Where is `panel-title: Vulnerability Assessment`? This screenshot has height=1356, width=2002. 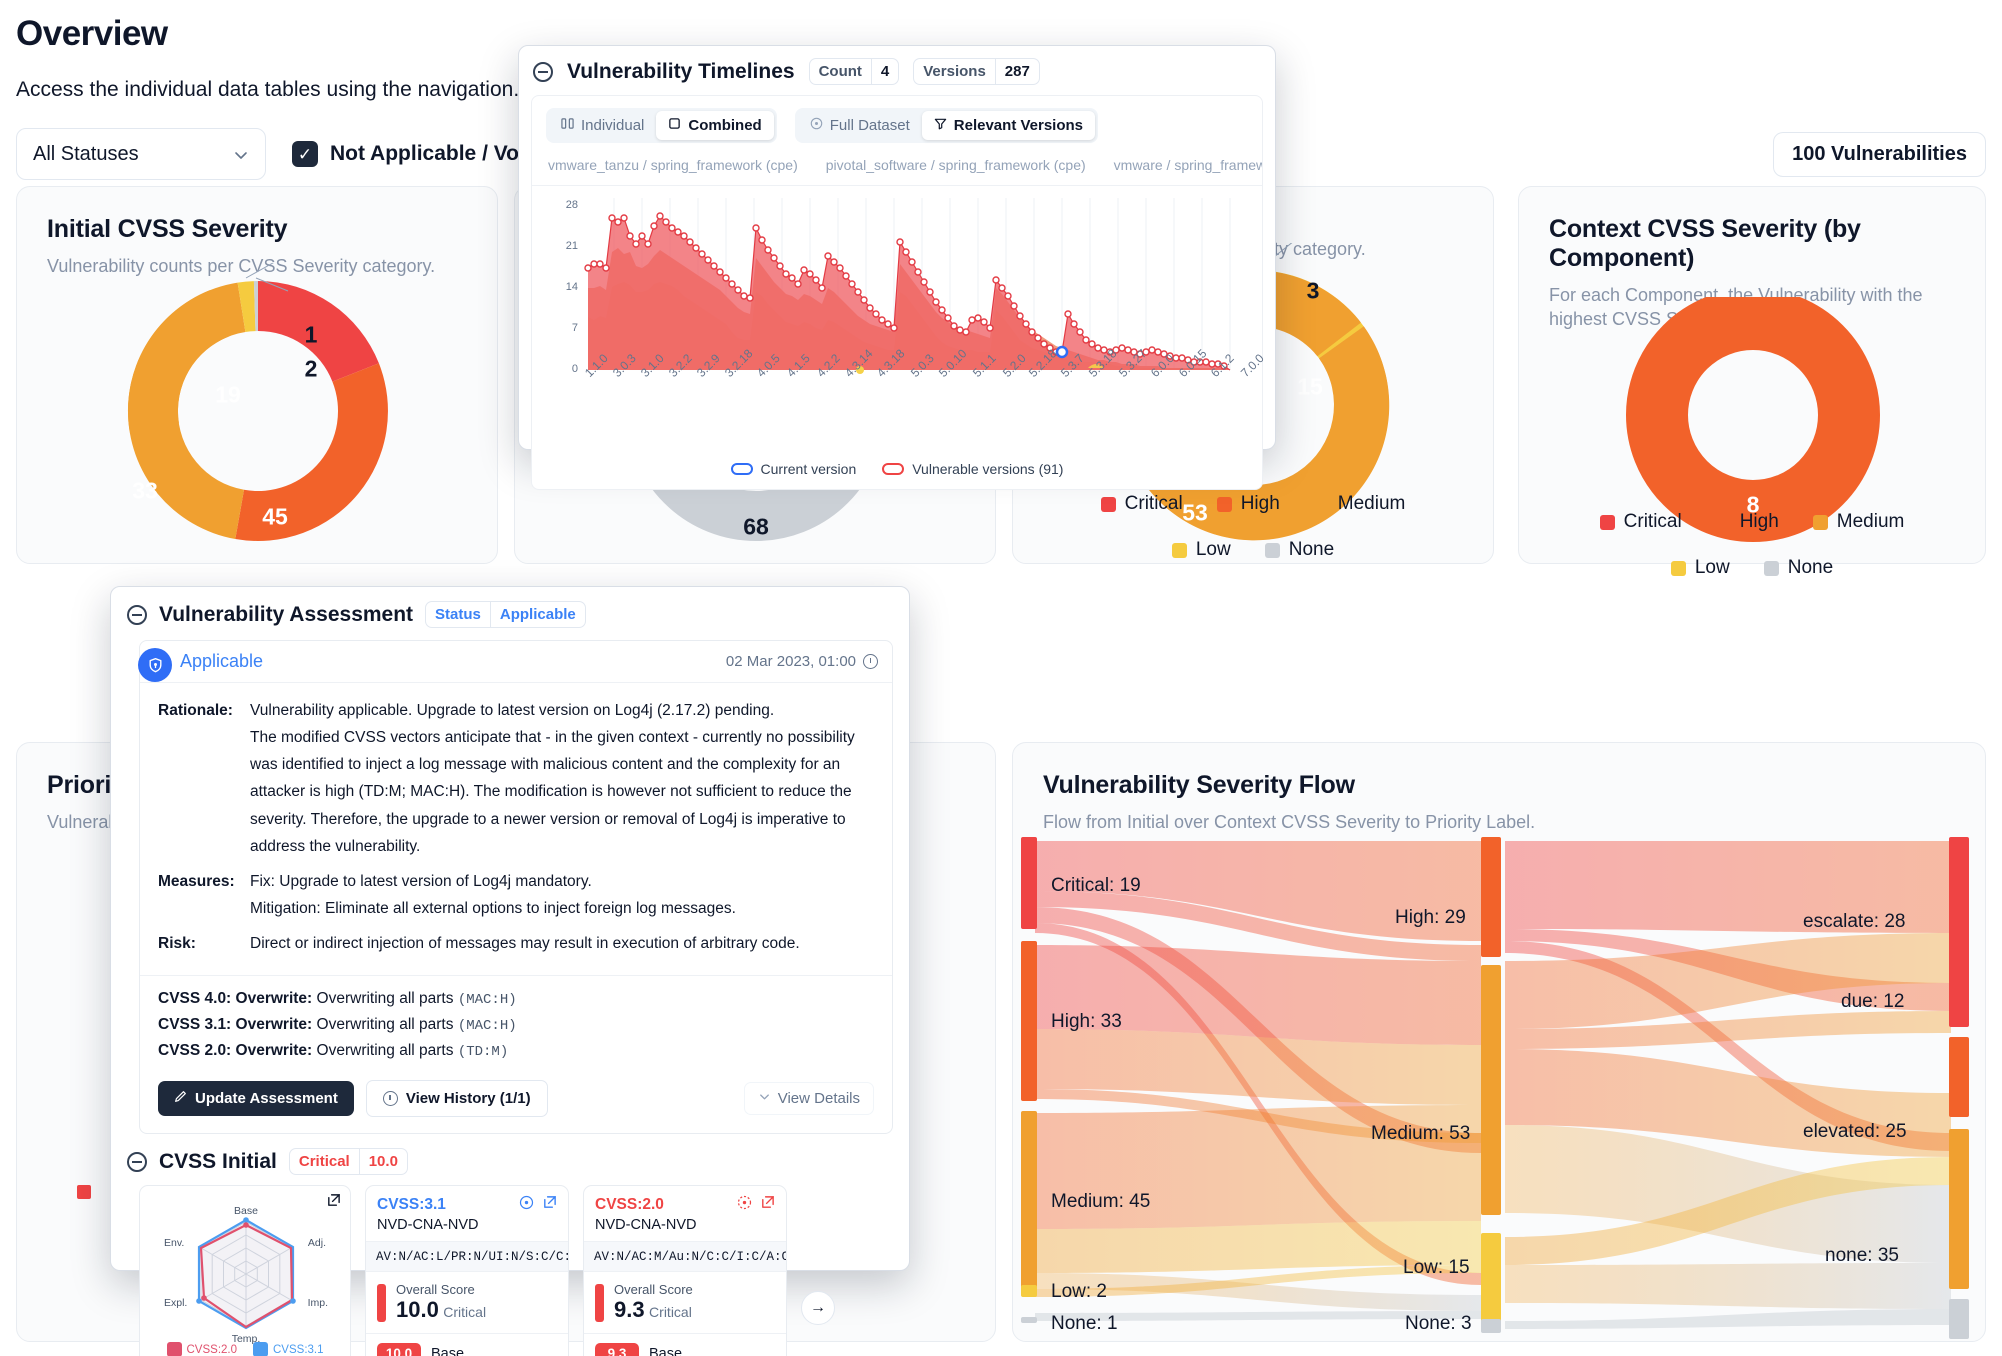
panel-title: Vulnerability Assessment is located at coordinates (286, 614).